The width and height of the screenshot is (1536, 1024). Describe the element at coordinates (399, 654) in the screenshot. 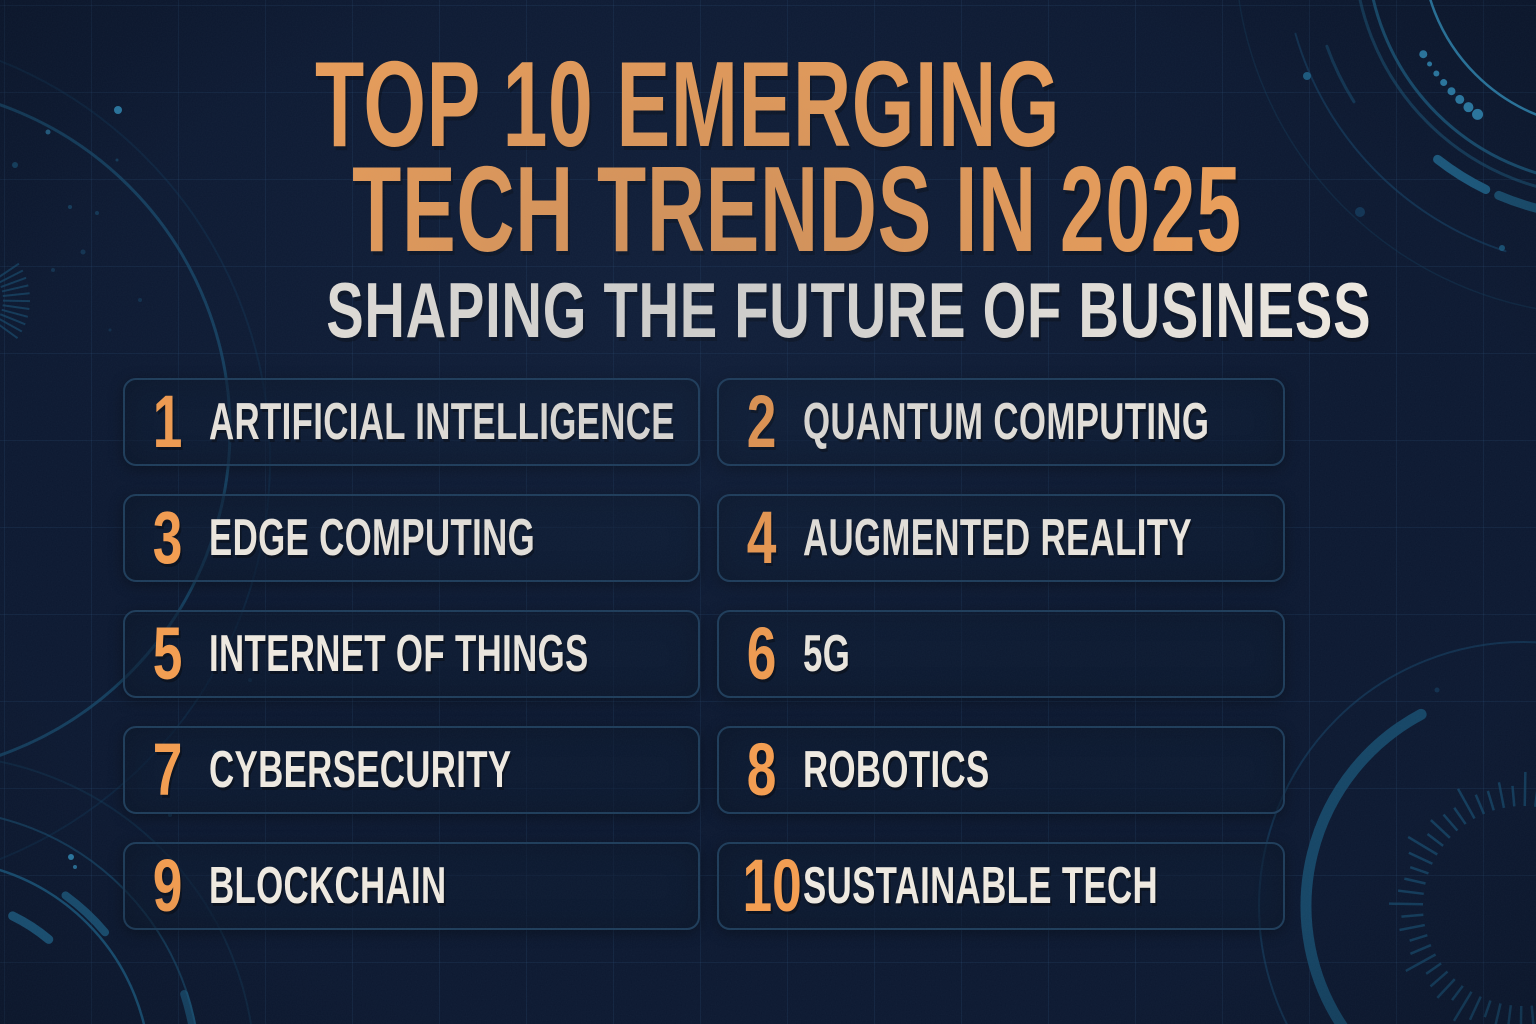

I see `trend-label-text: INTERNET OF THINGS` at that location.